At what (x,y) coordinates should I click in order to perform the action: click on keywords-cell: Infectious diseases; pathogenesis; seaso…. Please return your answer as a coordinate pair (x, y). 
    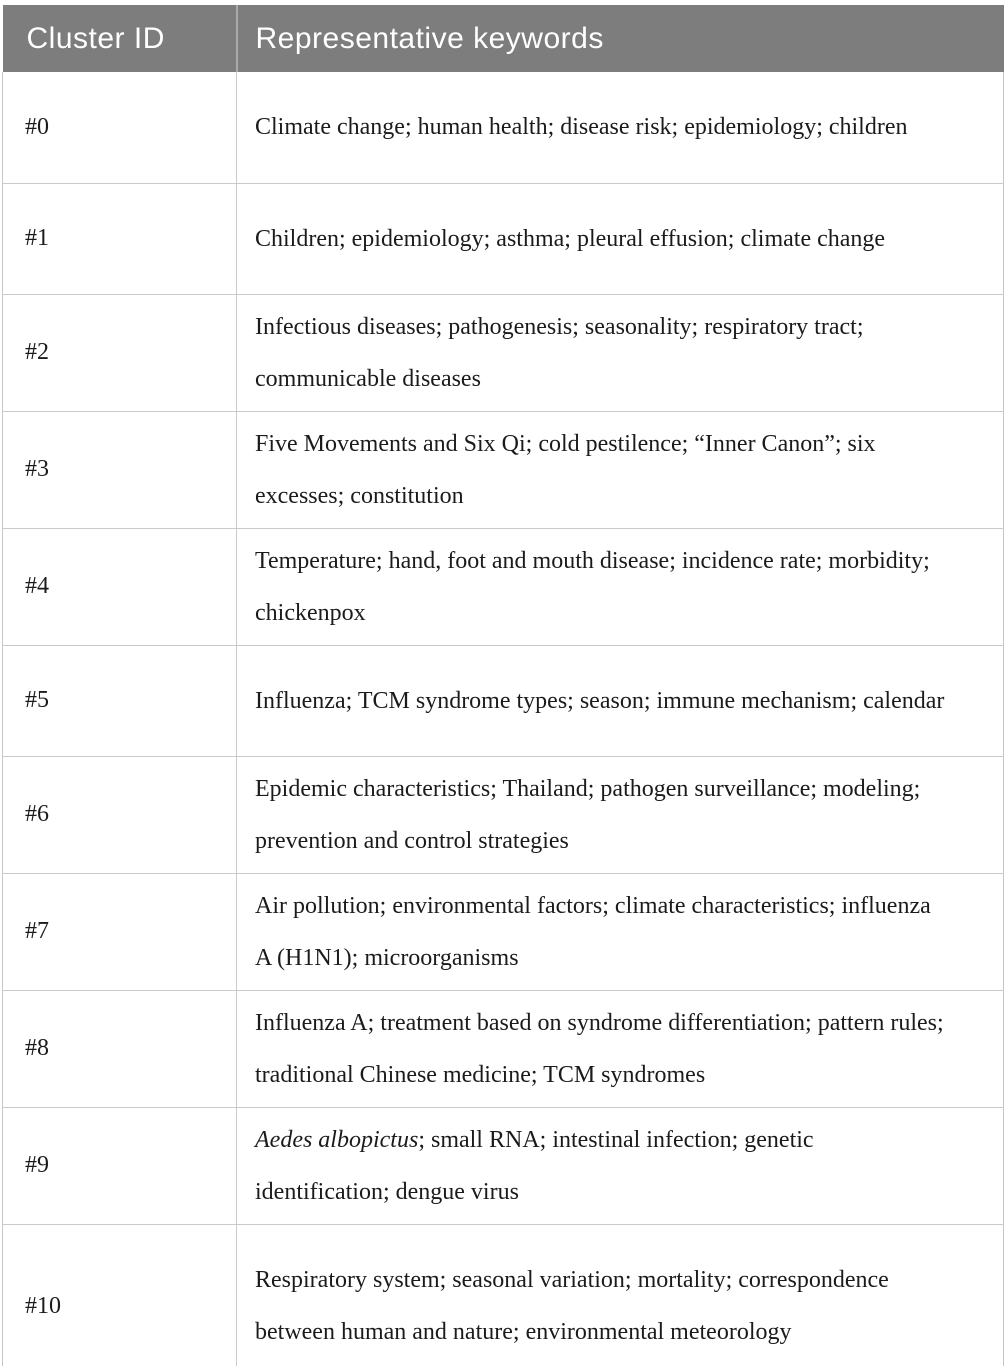
    Looking at the image, I should click on (620, 353).